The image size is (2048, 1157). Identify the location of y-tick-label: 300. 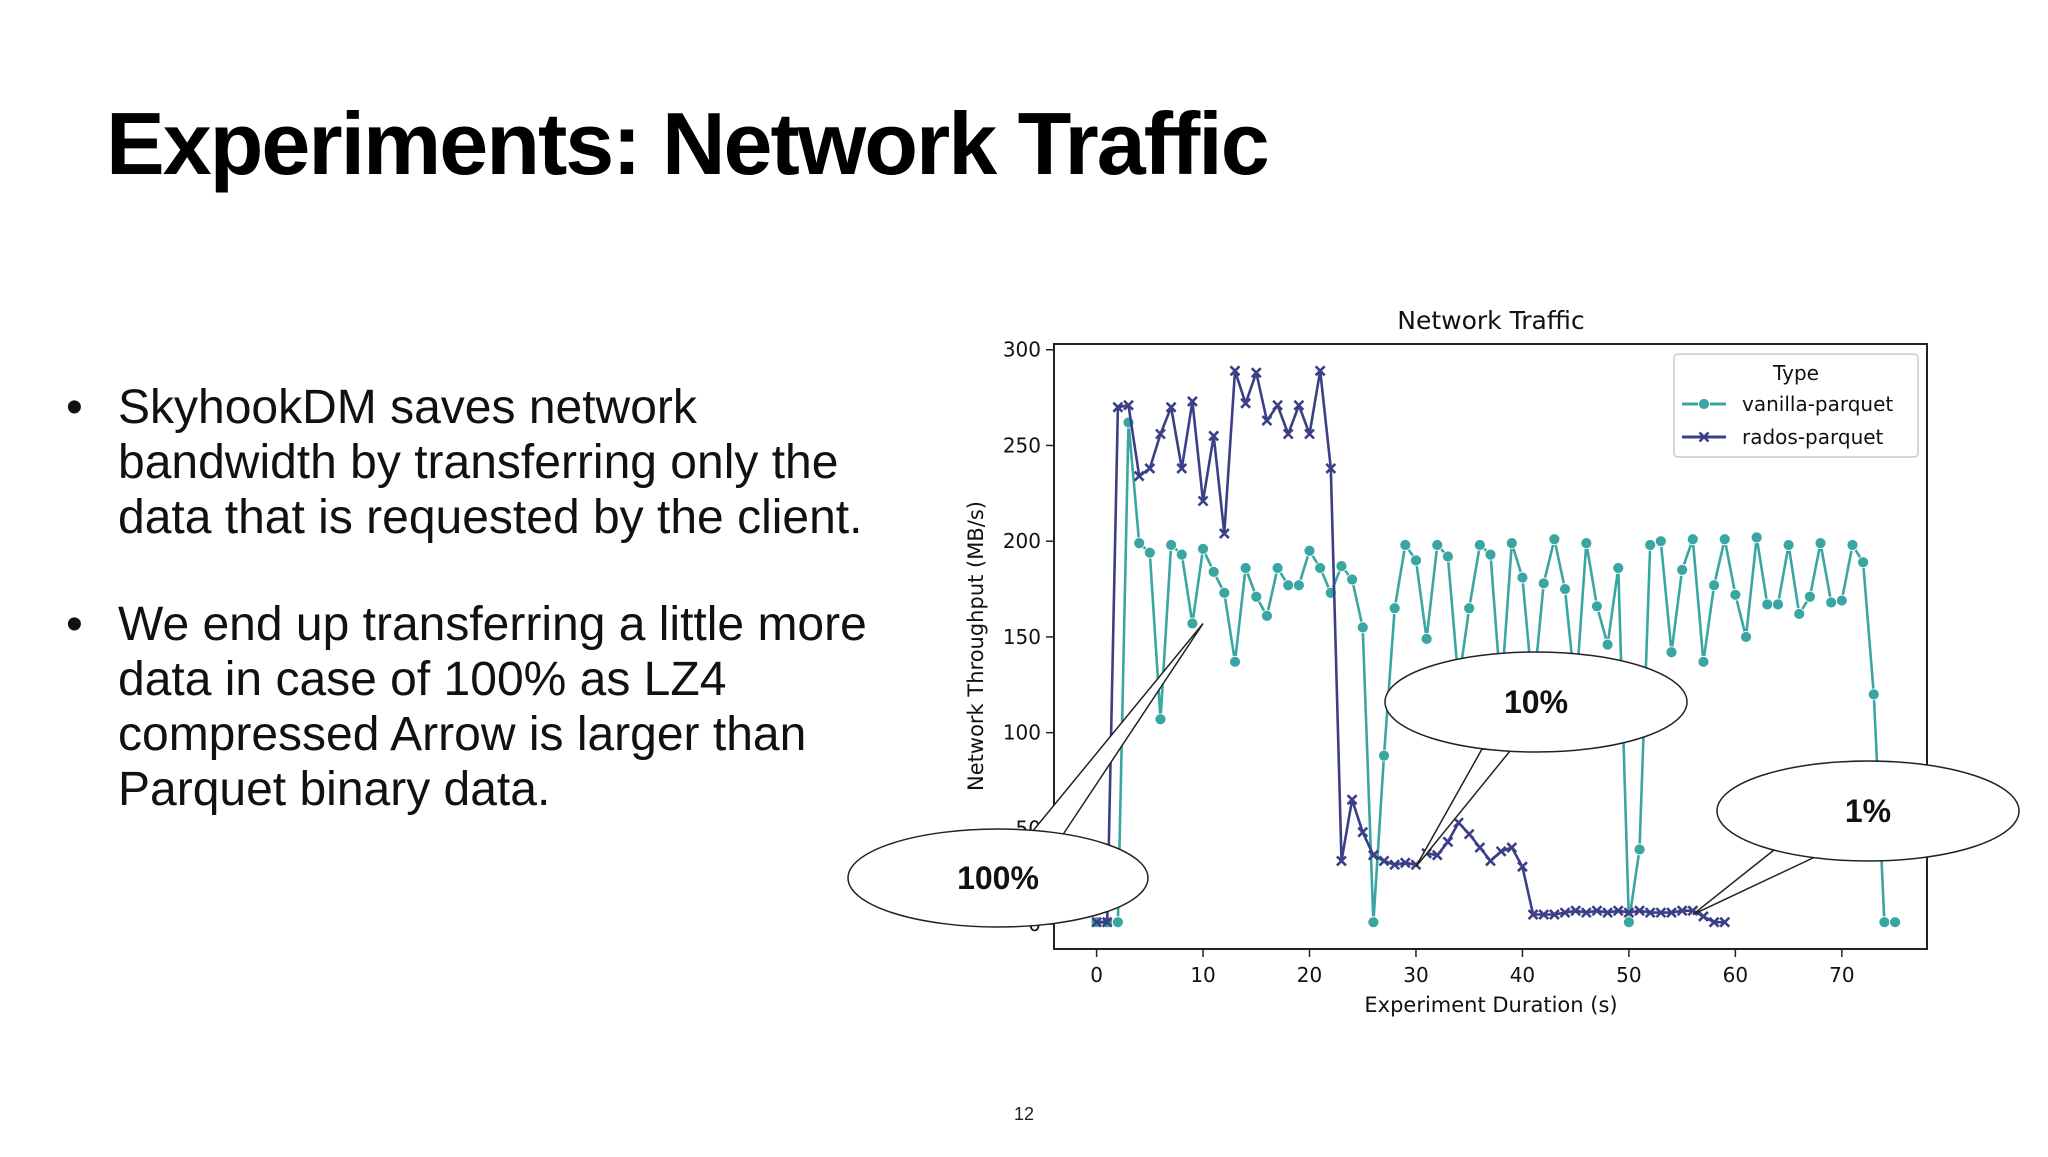
(1022, 350).